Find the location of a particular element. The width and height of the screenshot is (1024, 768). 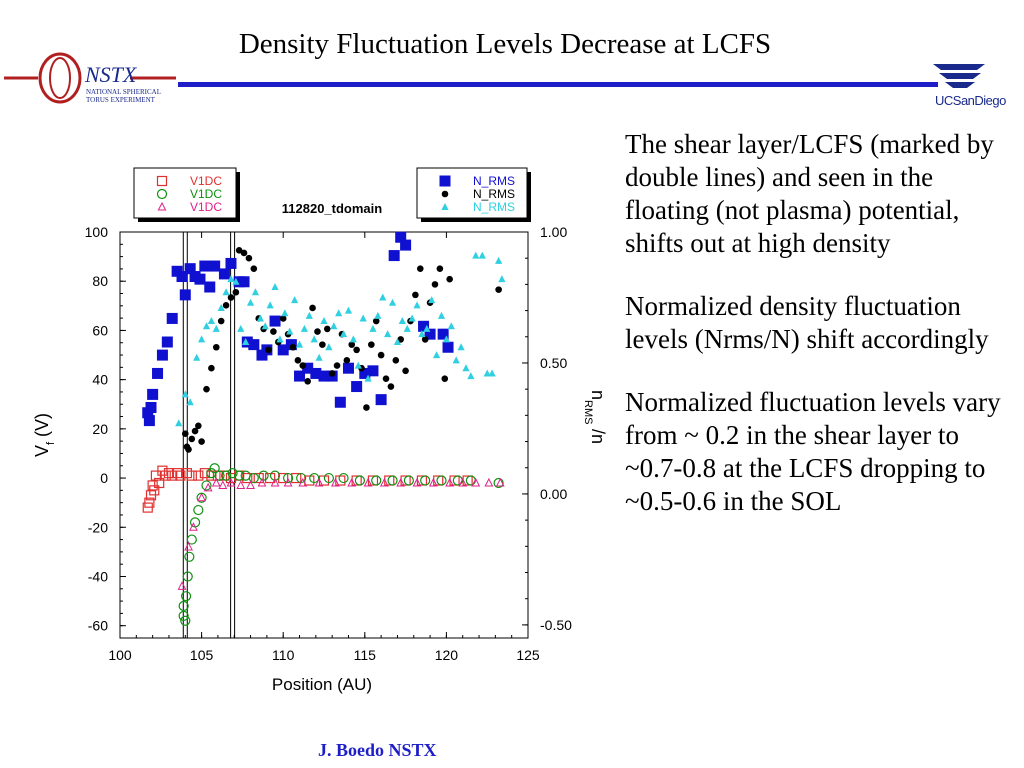

y-tick-label: -60 is located at coordinates (98, 626).